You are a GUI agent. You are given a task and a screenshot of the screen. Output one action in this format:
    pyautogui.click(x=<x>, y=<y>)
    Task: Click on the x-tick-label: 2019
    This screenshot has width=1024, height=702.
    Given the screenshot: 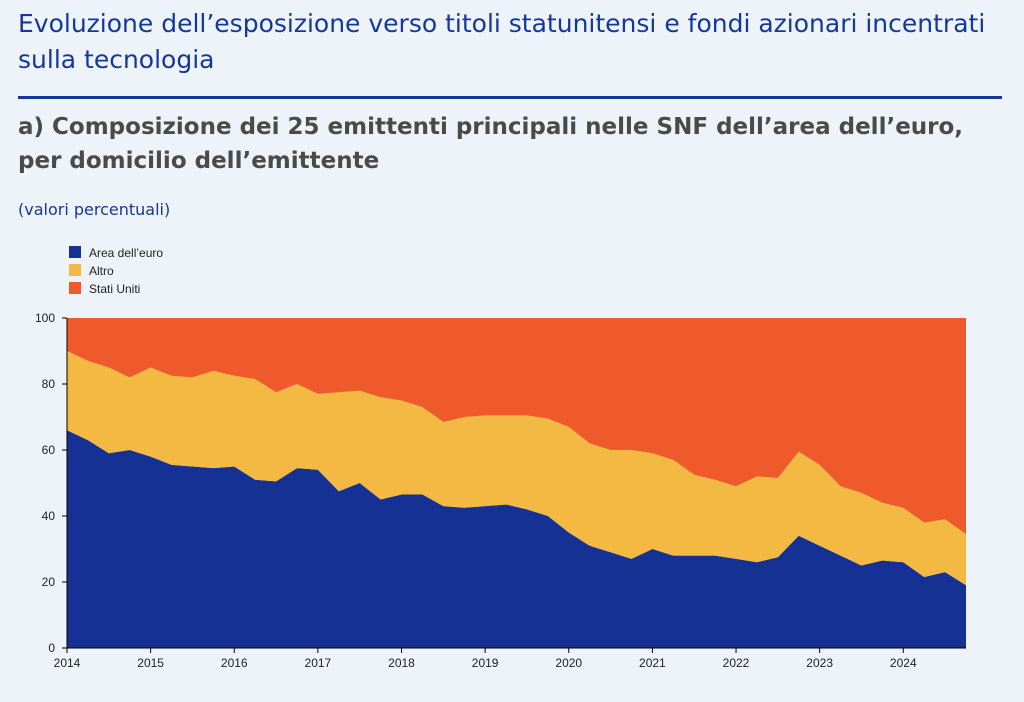 What is the action you would take?
    pyautogui.click(x=485, y=663)
    